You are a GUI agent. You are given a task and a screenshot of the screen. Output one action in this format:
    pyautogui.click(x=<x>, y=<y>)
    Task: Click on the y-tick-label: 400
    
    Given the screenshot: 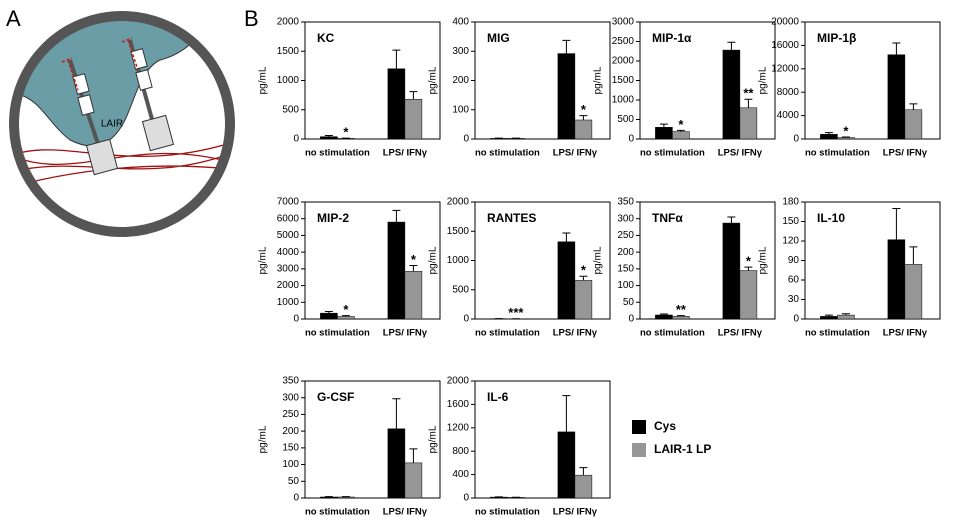 What is the action you would take?
    pyautogui.click(x=460, y=474)
    